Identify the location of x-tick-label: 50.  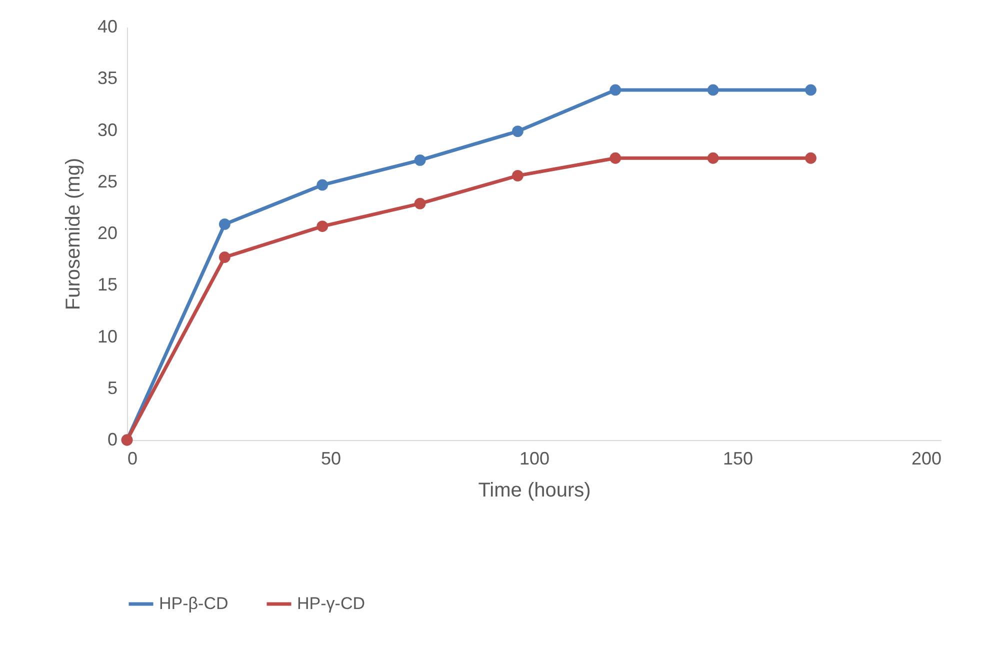
(331, 458).